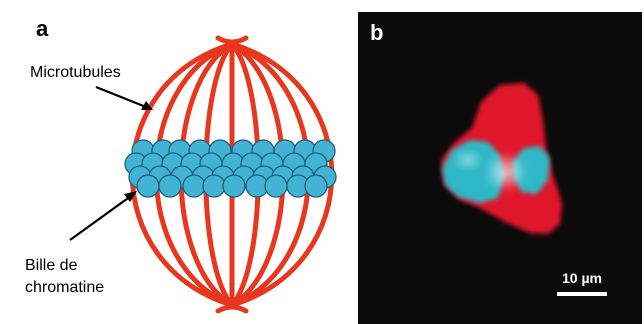 Image resolution: width=644 pixels, height=324 pixels. I want to click on scale-bar: 10 µm, so click(582, 283).